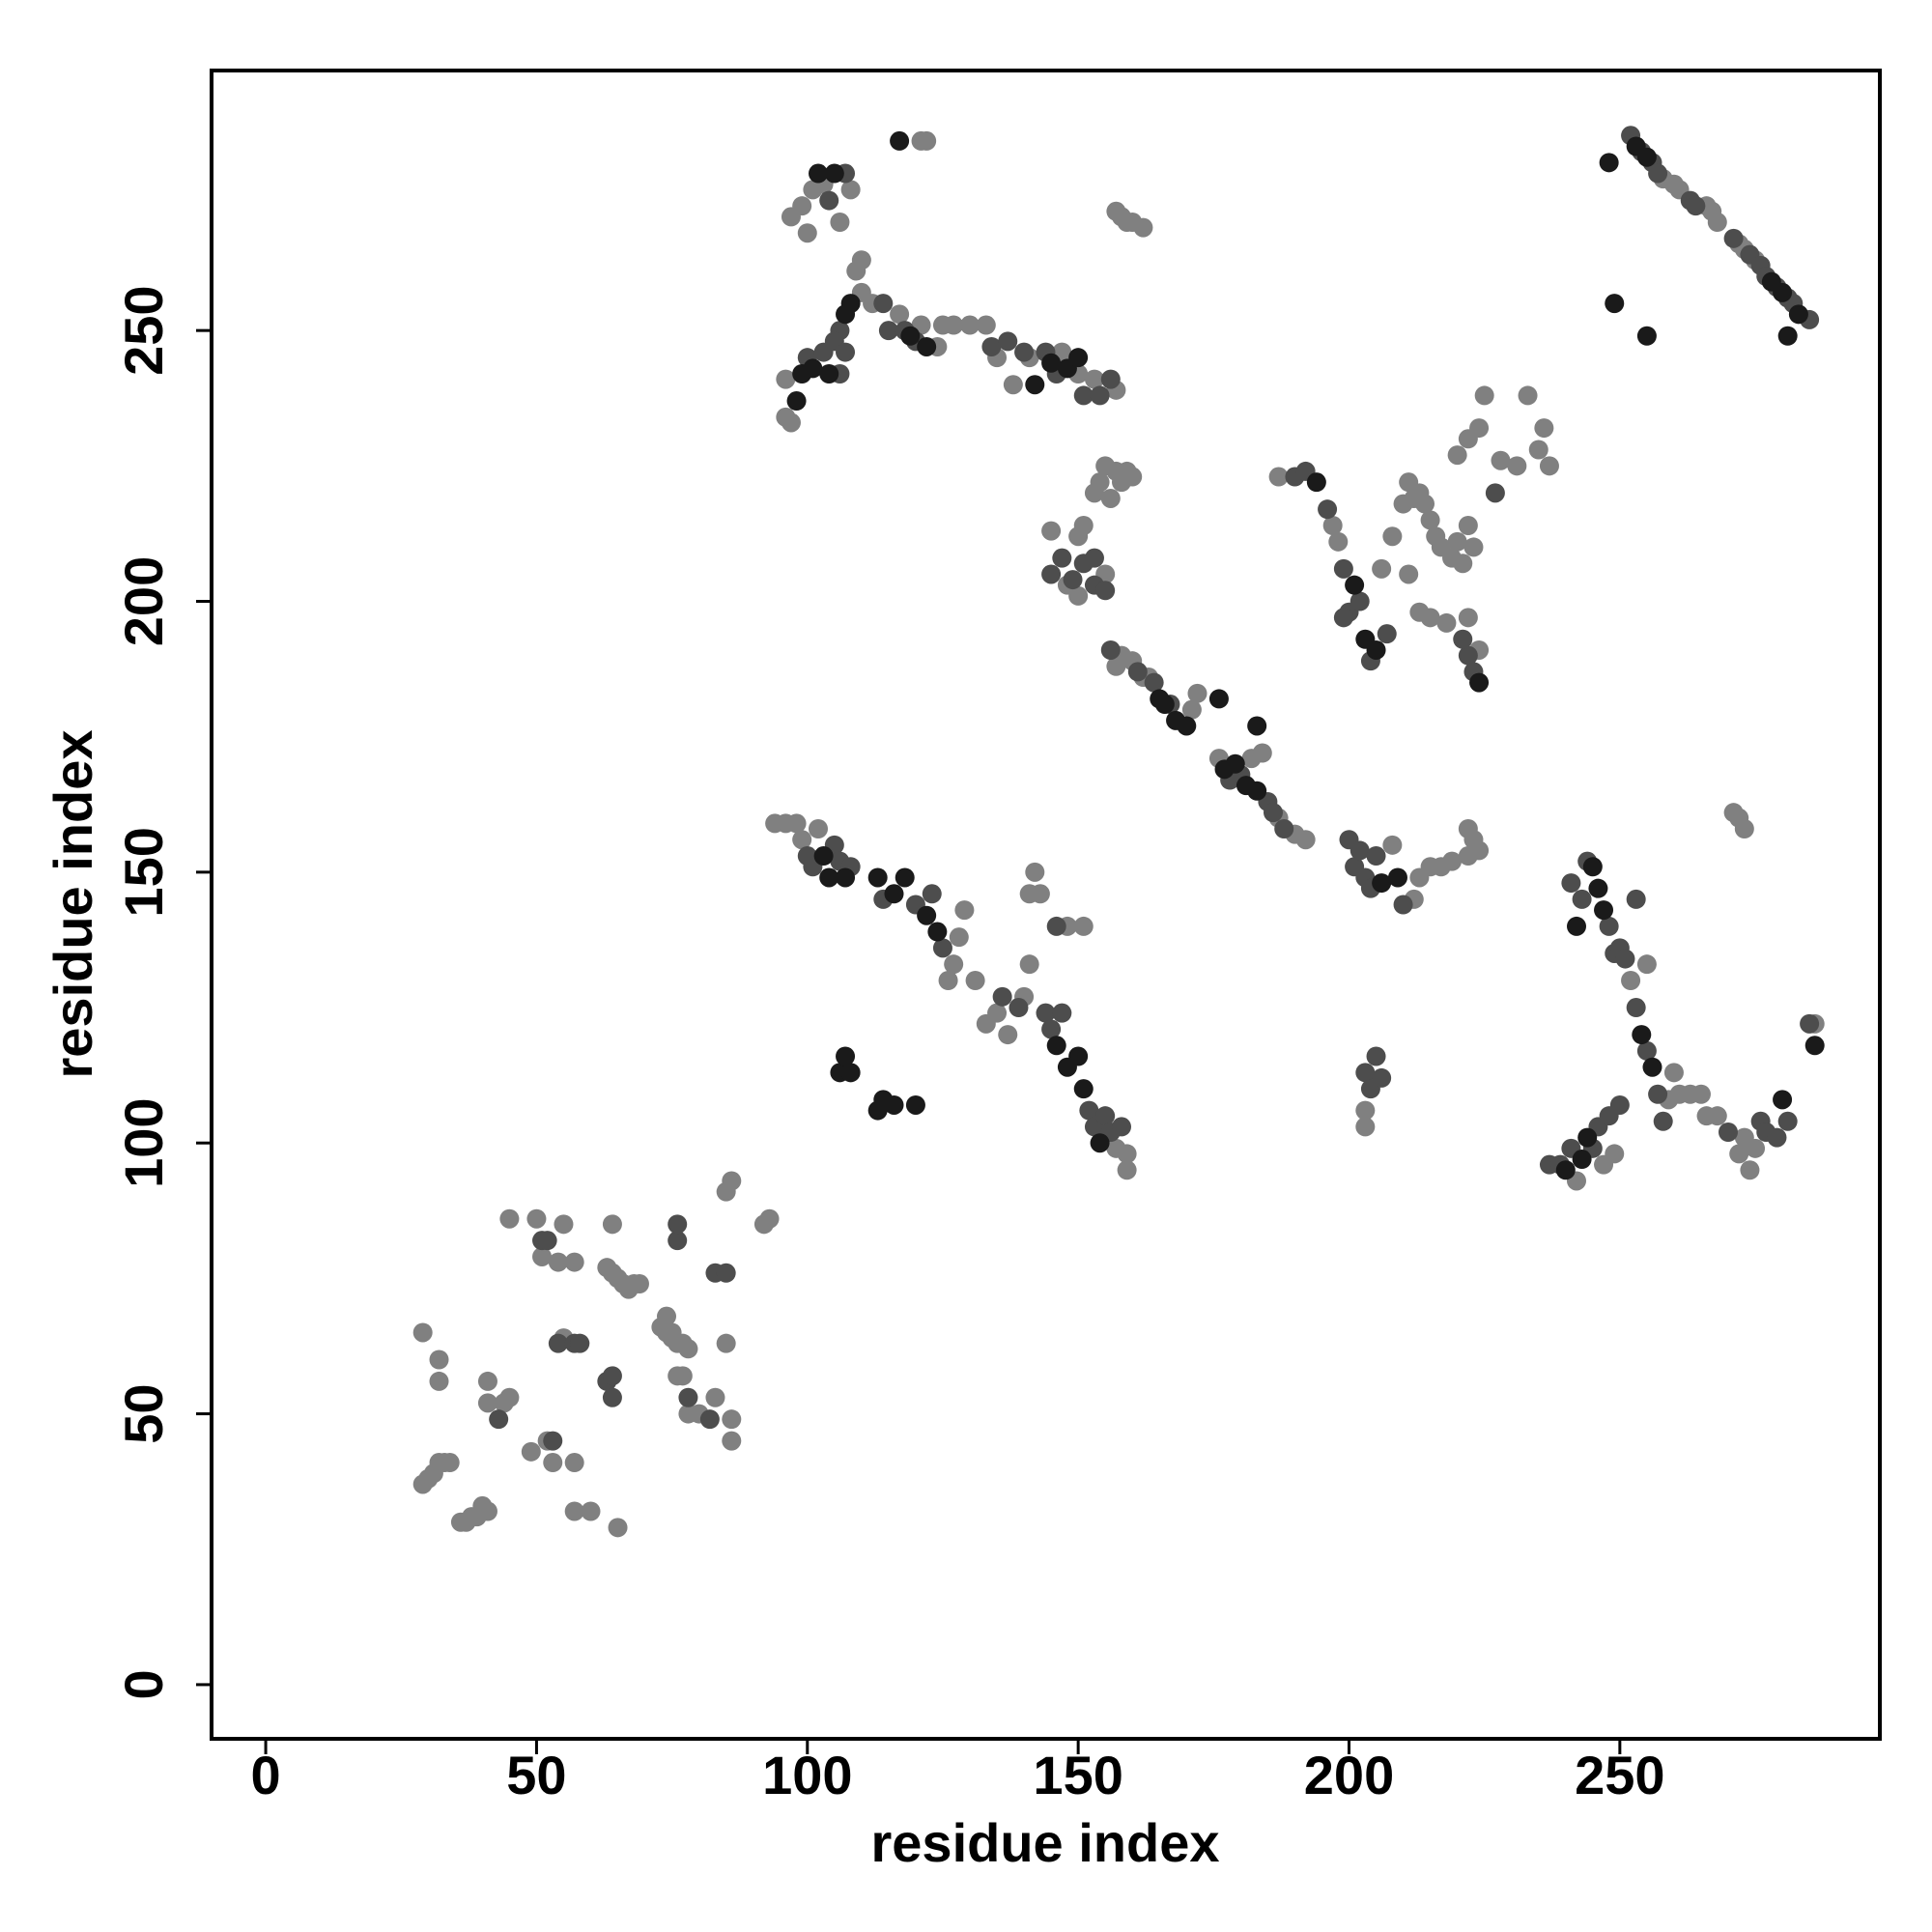  I want to click on y-axis-title: residue index, so click(73, 903).